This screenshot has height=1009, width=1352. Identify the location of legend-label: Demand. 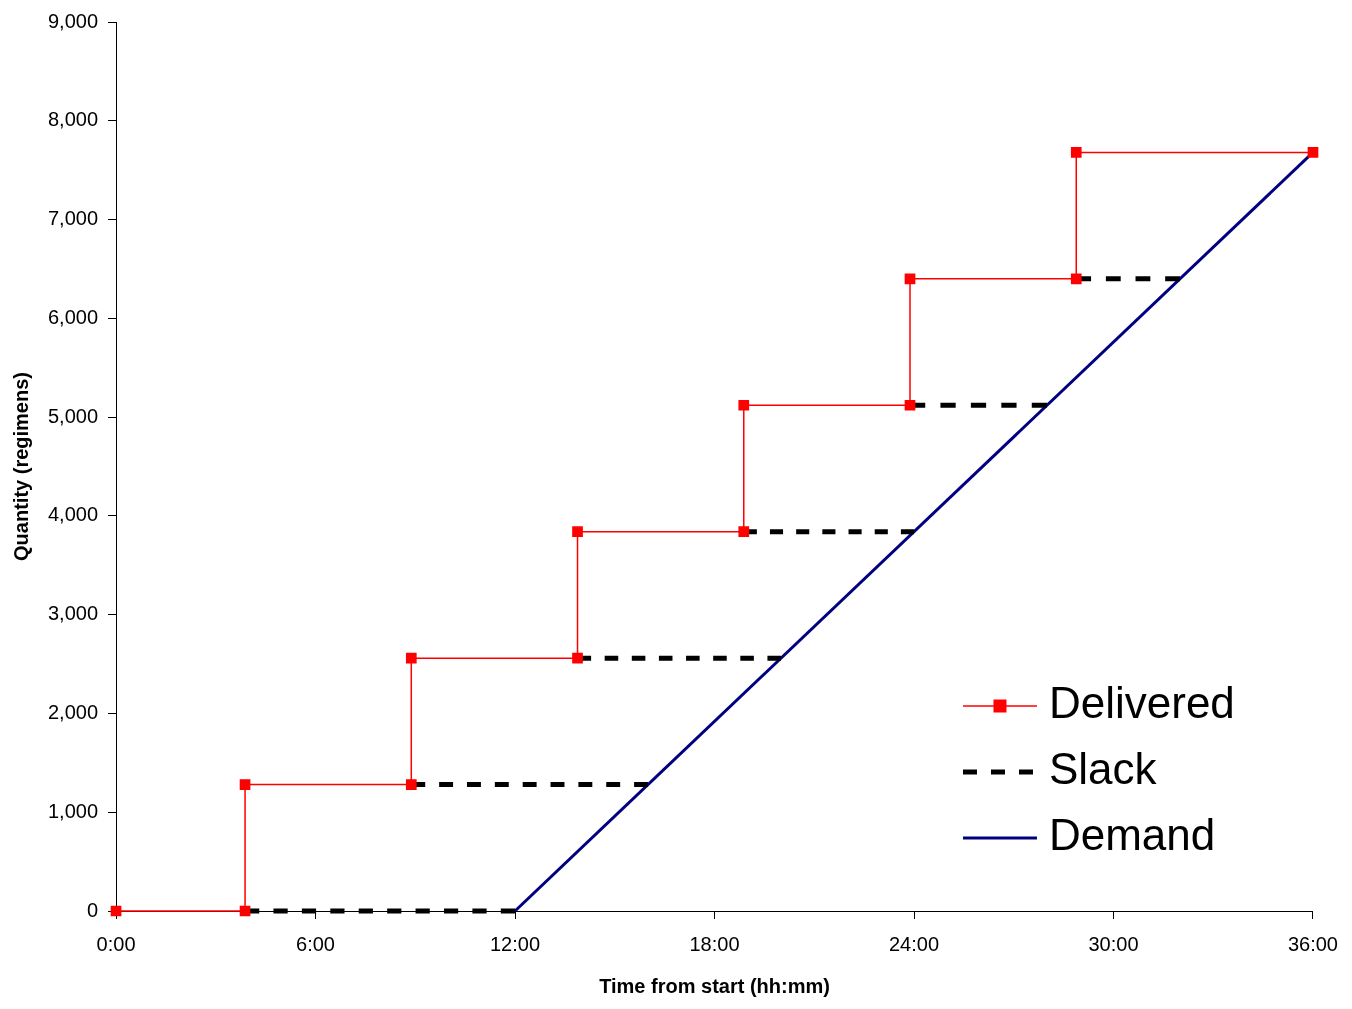
(1132, 835).